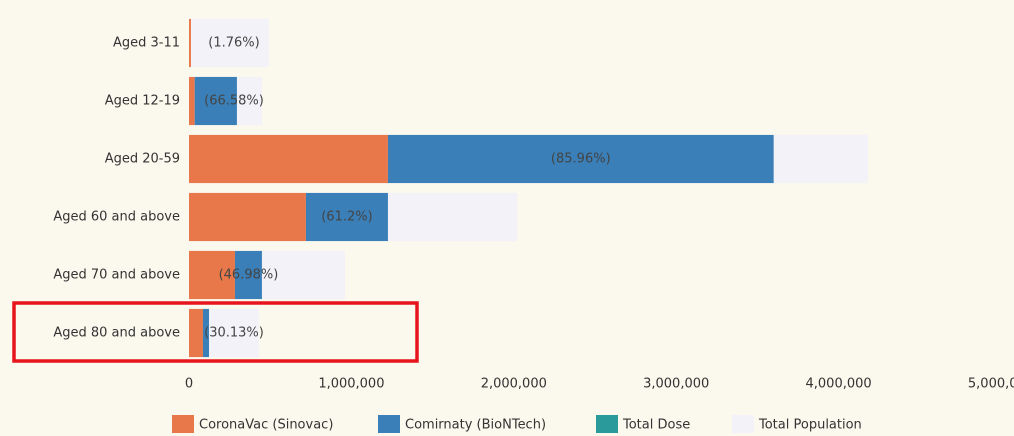 The width and height of the screenshot is (1014, 436). I want to click on percent-label: (66.58%), so click(234, 101).